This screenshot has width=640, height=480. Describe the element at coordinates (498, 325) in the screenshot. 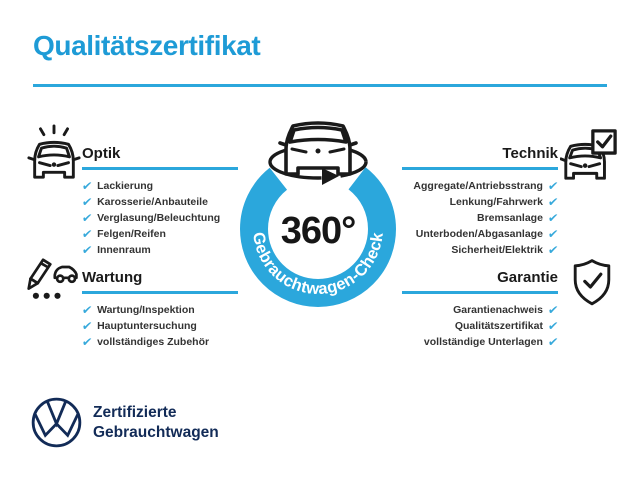

I see `checklist-item-label: Qualitätszertifikat` at that location.